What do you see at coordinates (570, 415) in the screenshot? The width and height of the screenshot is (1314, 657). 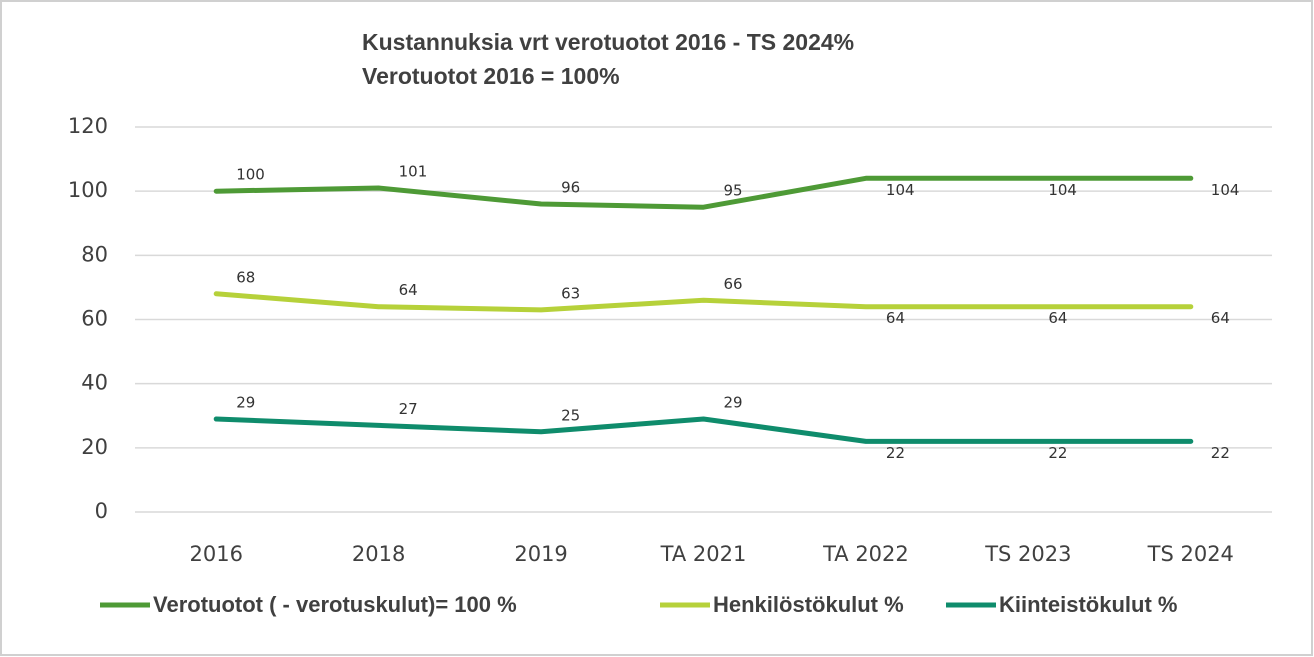 I see `data-label: 25` at bounding box center [570, 415].